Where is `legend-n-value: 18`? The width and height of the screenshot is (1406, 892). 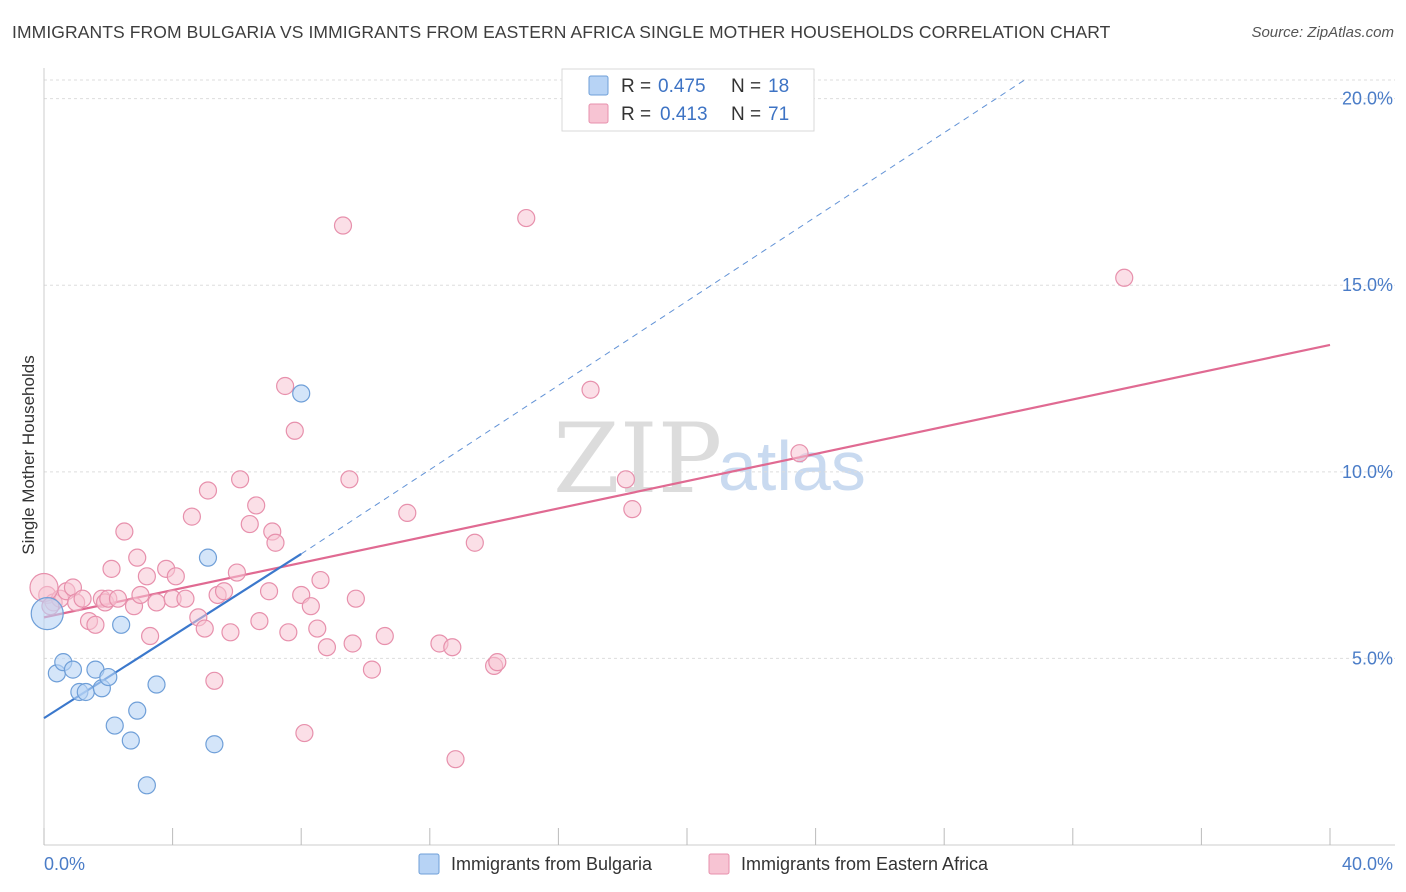
legend-n-value: 18 is located at coordinates (778, 86).